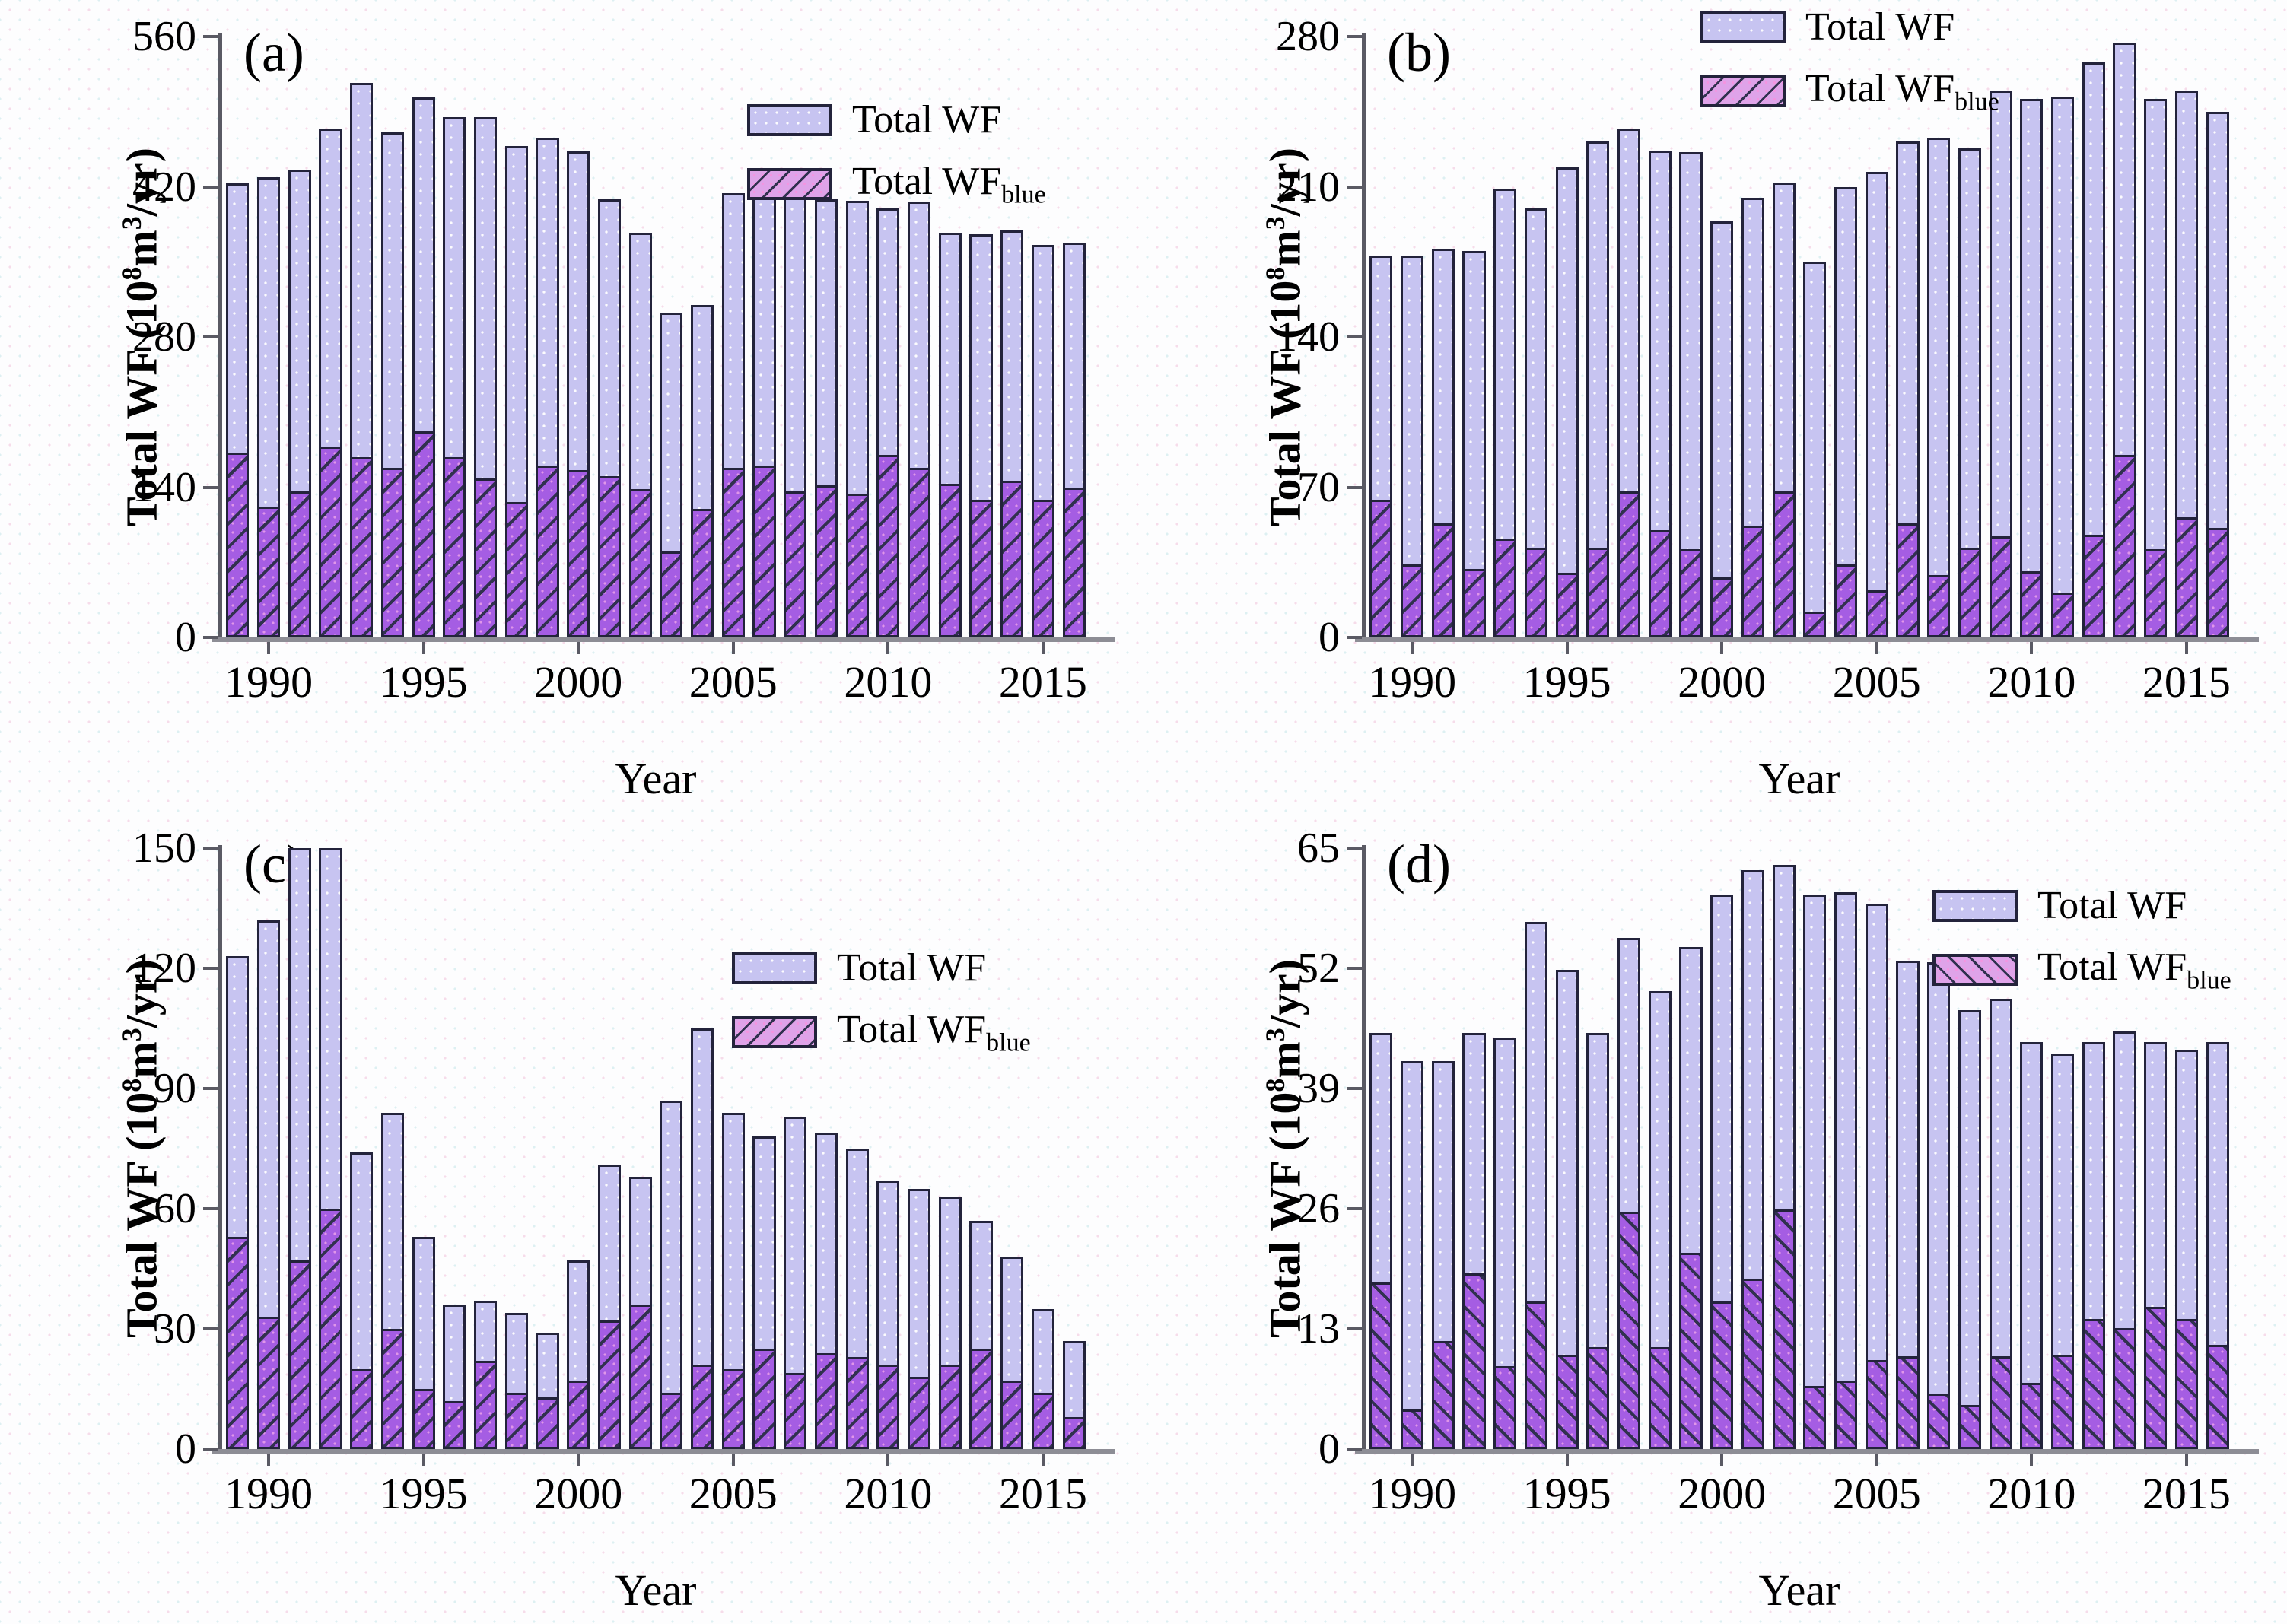 The width and height of the screenshot is (2287, 1624). I want to click on y-axis, so click(1364, 335).